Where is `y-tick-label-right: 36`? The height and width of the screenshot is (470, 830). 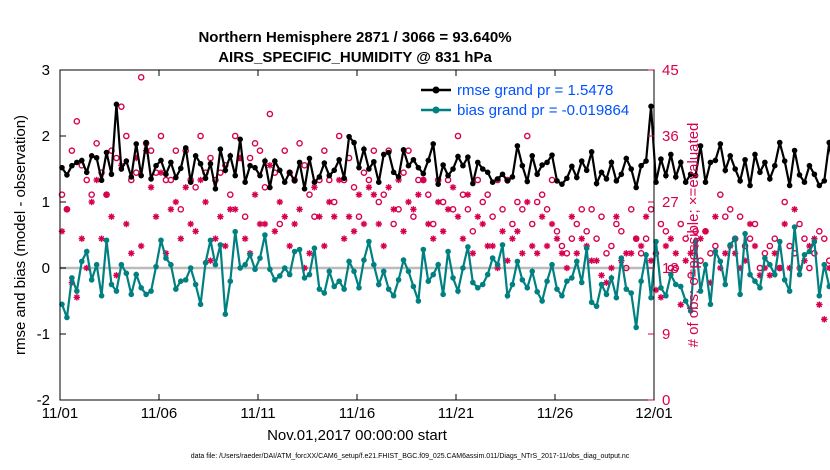 y-tick-label-right: 36 is located at coordinates (670, 136).